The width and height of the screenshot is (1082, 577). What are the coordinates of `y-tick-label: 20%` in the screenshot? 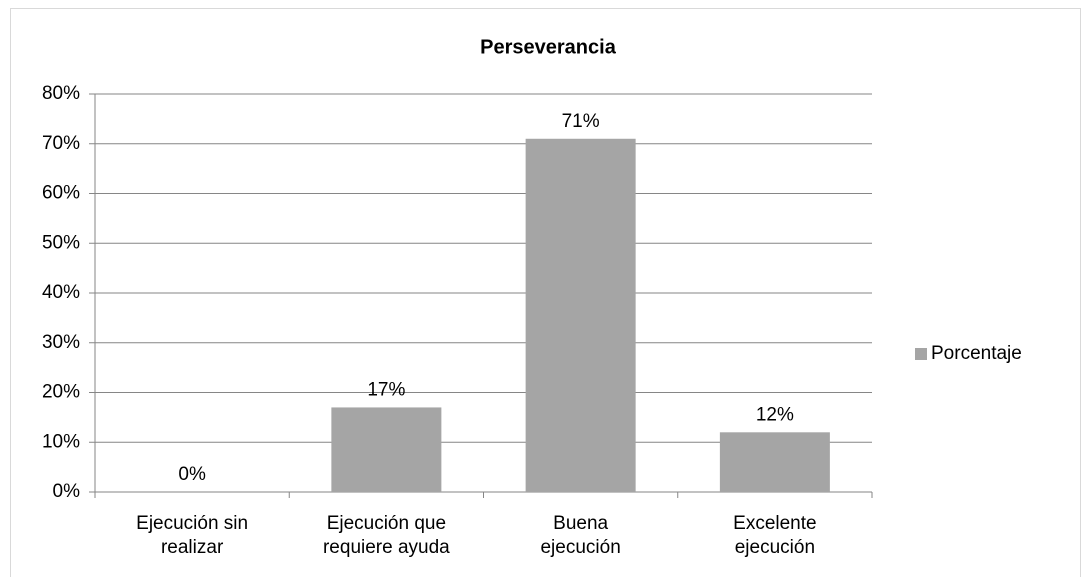 It's located at (61, 392).